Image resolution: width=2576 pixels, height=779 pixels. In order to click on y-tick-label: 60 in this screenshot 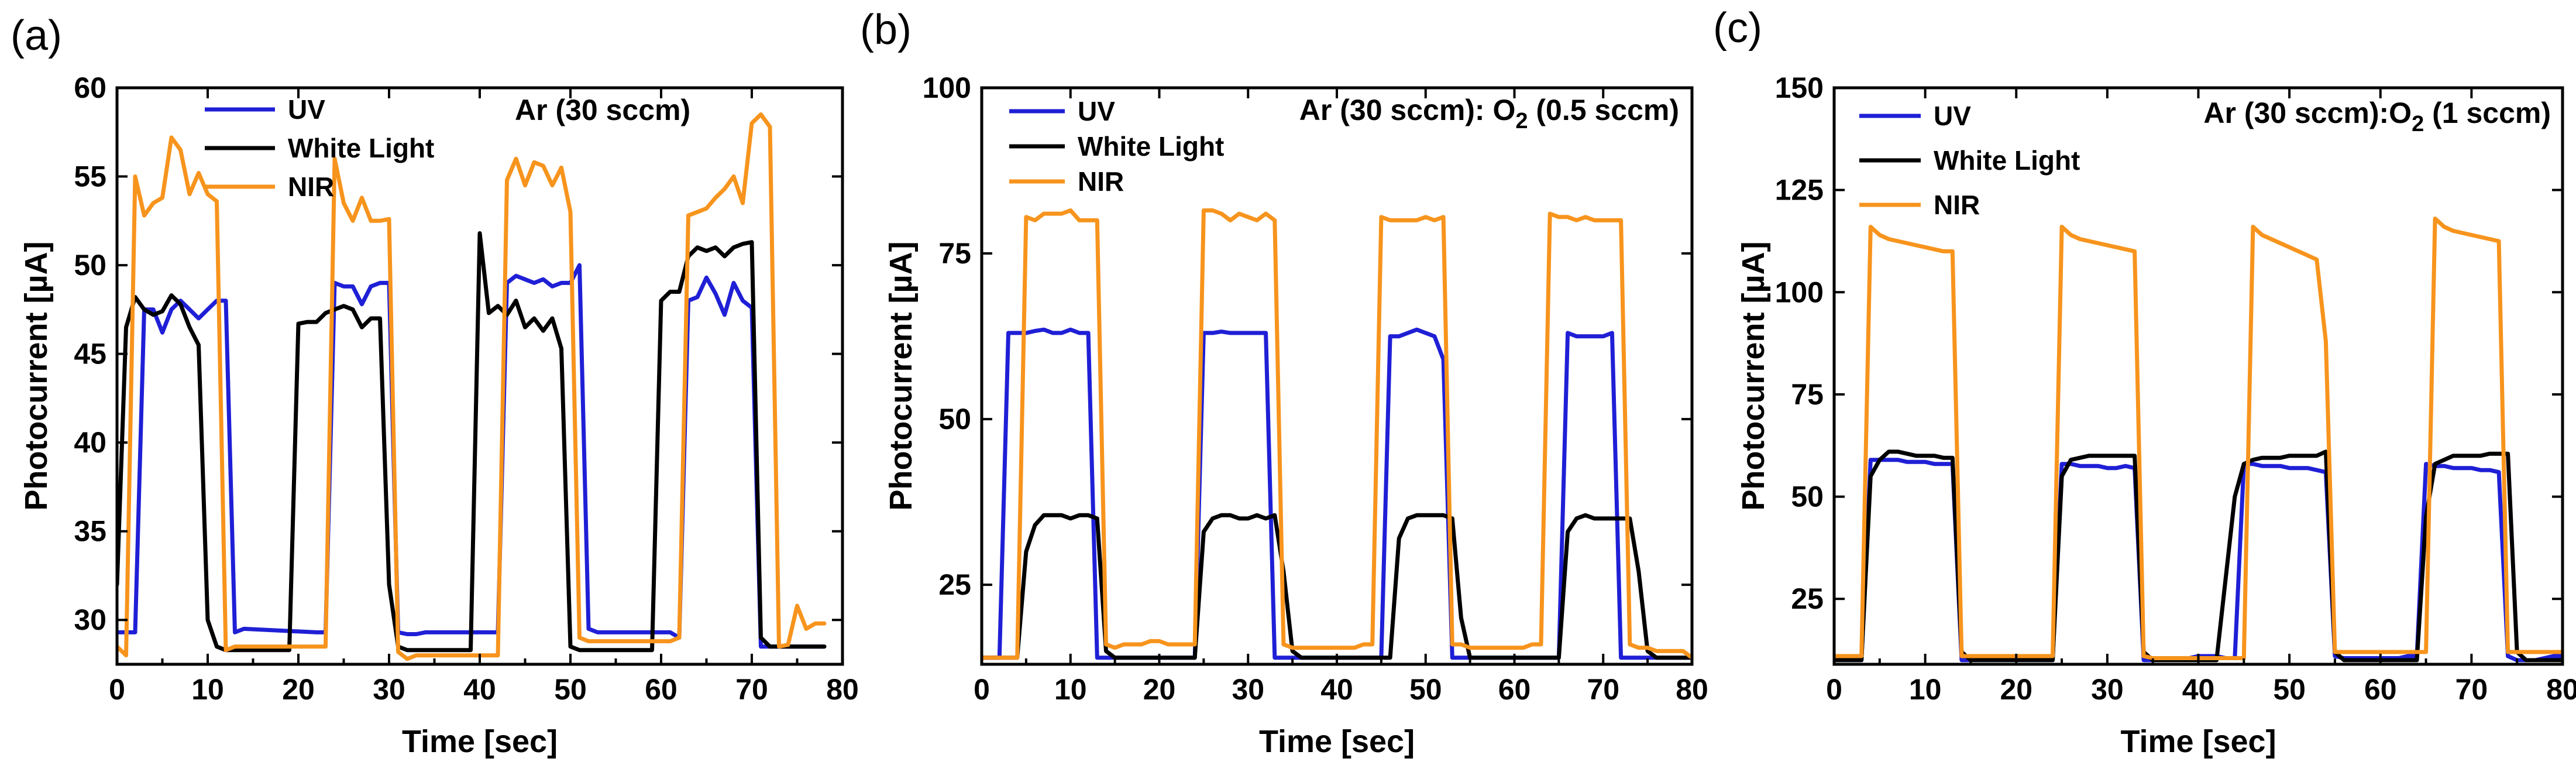, I will do `click(90, 87)`.